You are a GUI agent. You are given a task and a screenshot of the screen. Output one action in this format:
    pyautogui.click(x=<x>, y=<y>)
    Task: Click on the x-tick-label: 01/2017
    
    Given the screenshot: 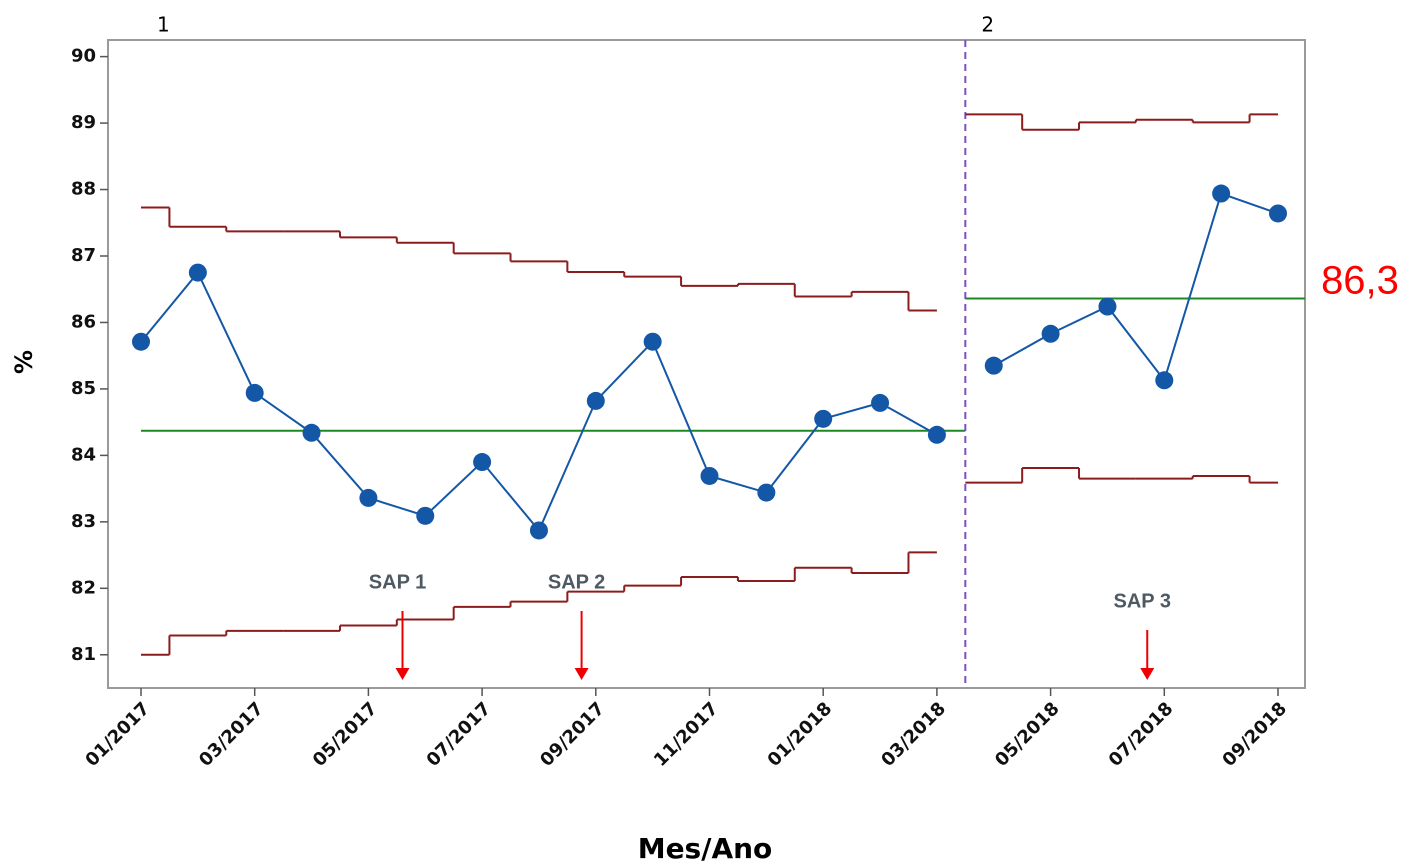 What is the action you would take?
    pyautogui.click(x=117, y=734)
    